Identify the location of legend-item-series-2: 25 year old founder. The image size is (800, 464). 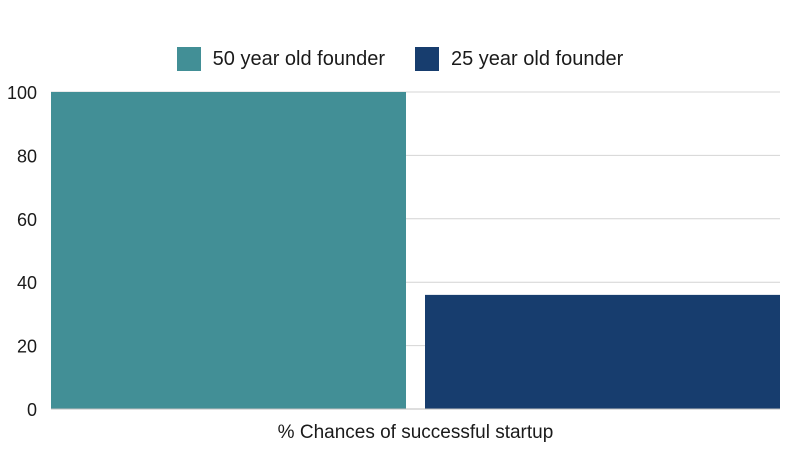
(519, 59).